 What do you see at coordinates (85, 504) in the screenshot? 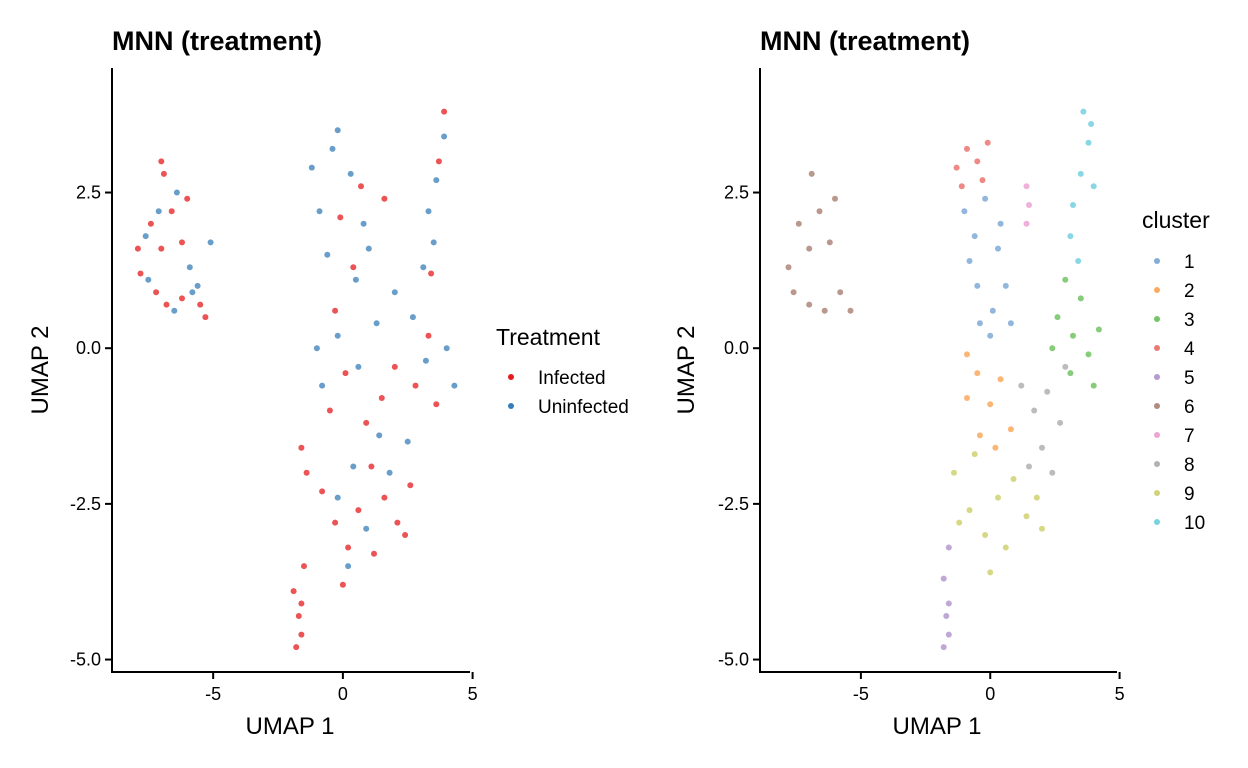
I see `y-tick-label: -2.5` at bounding box center [85, 504].